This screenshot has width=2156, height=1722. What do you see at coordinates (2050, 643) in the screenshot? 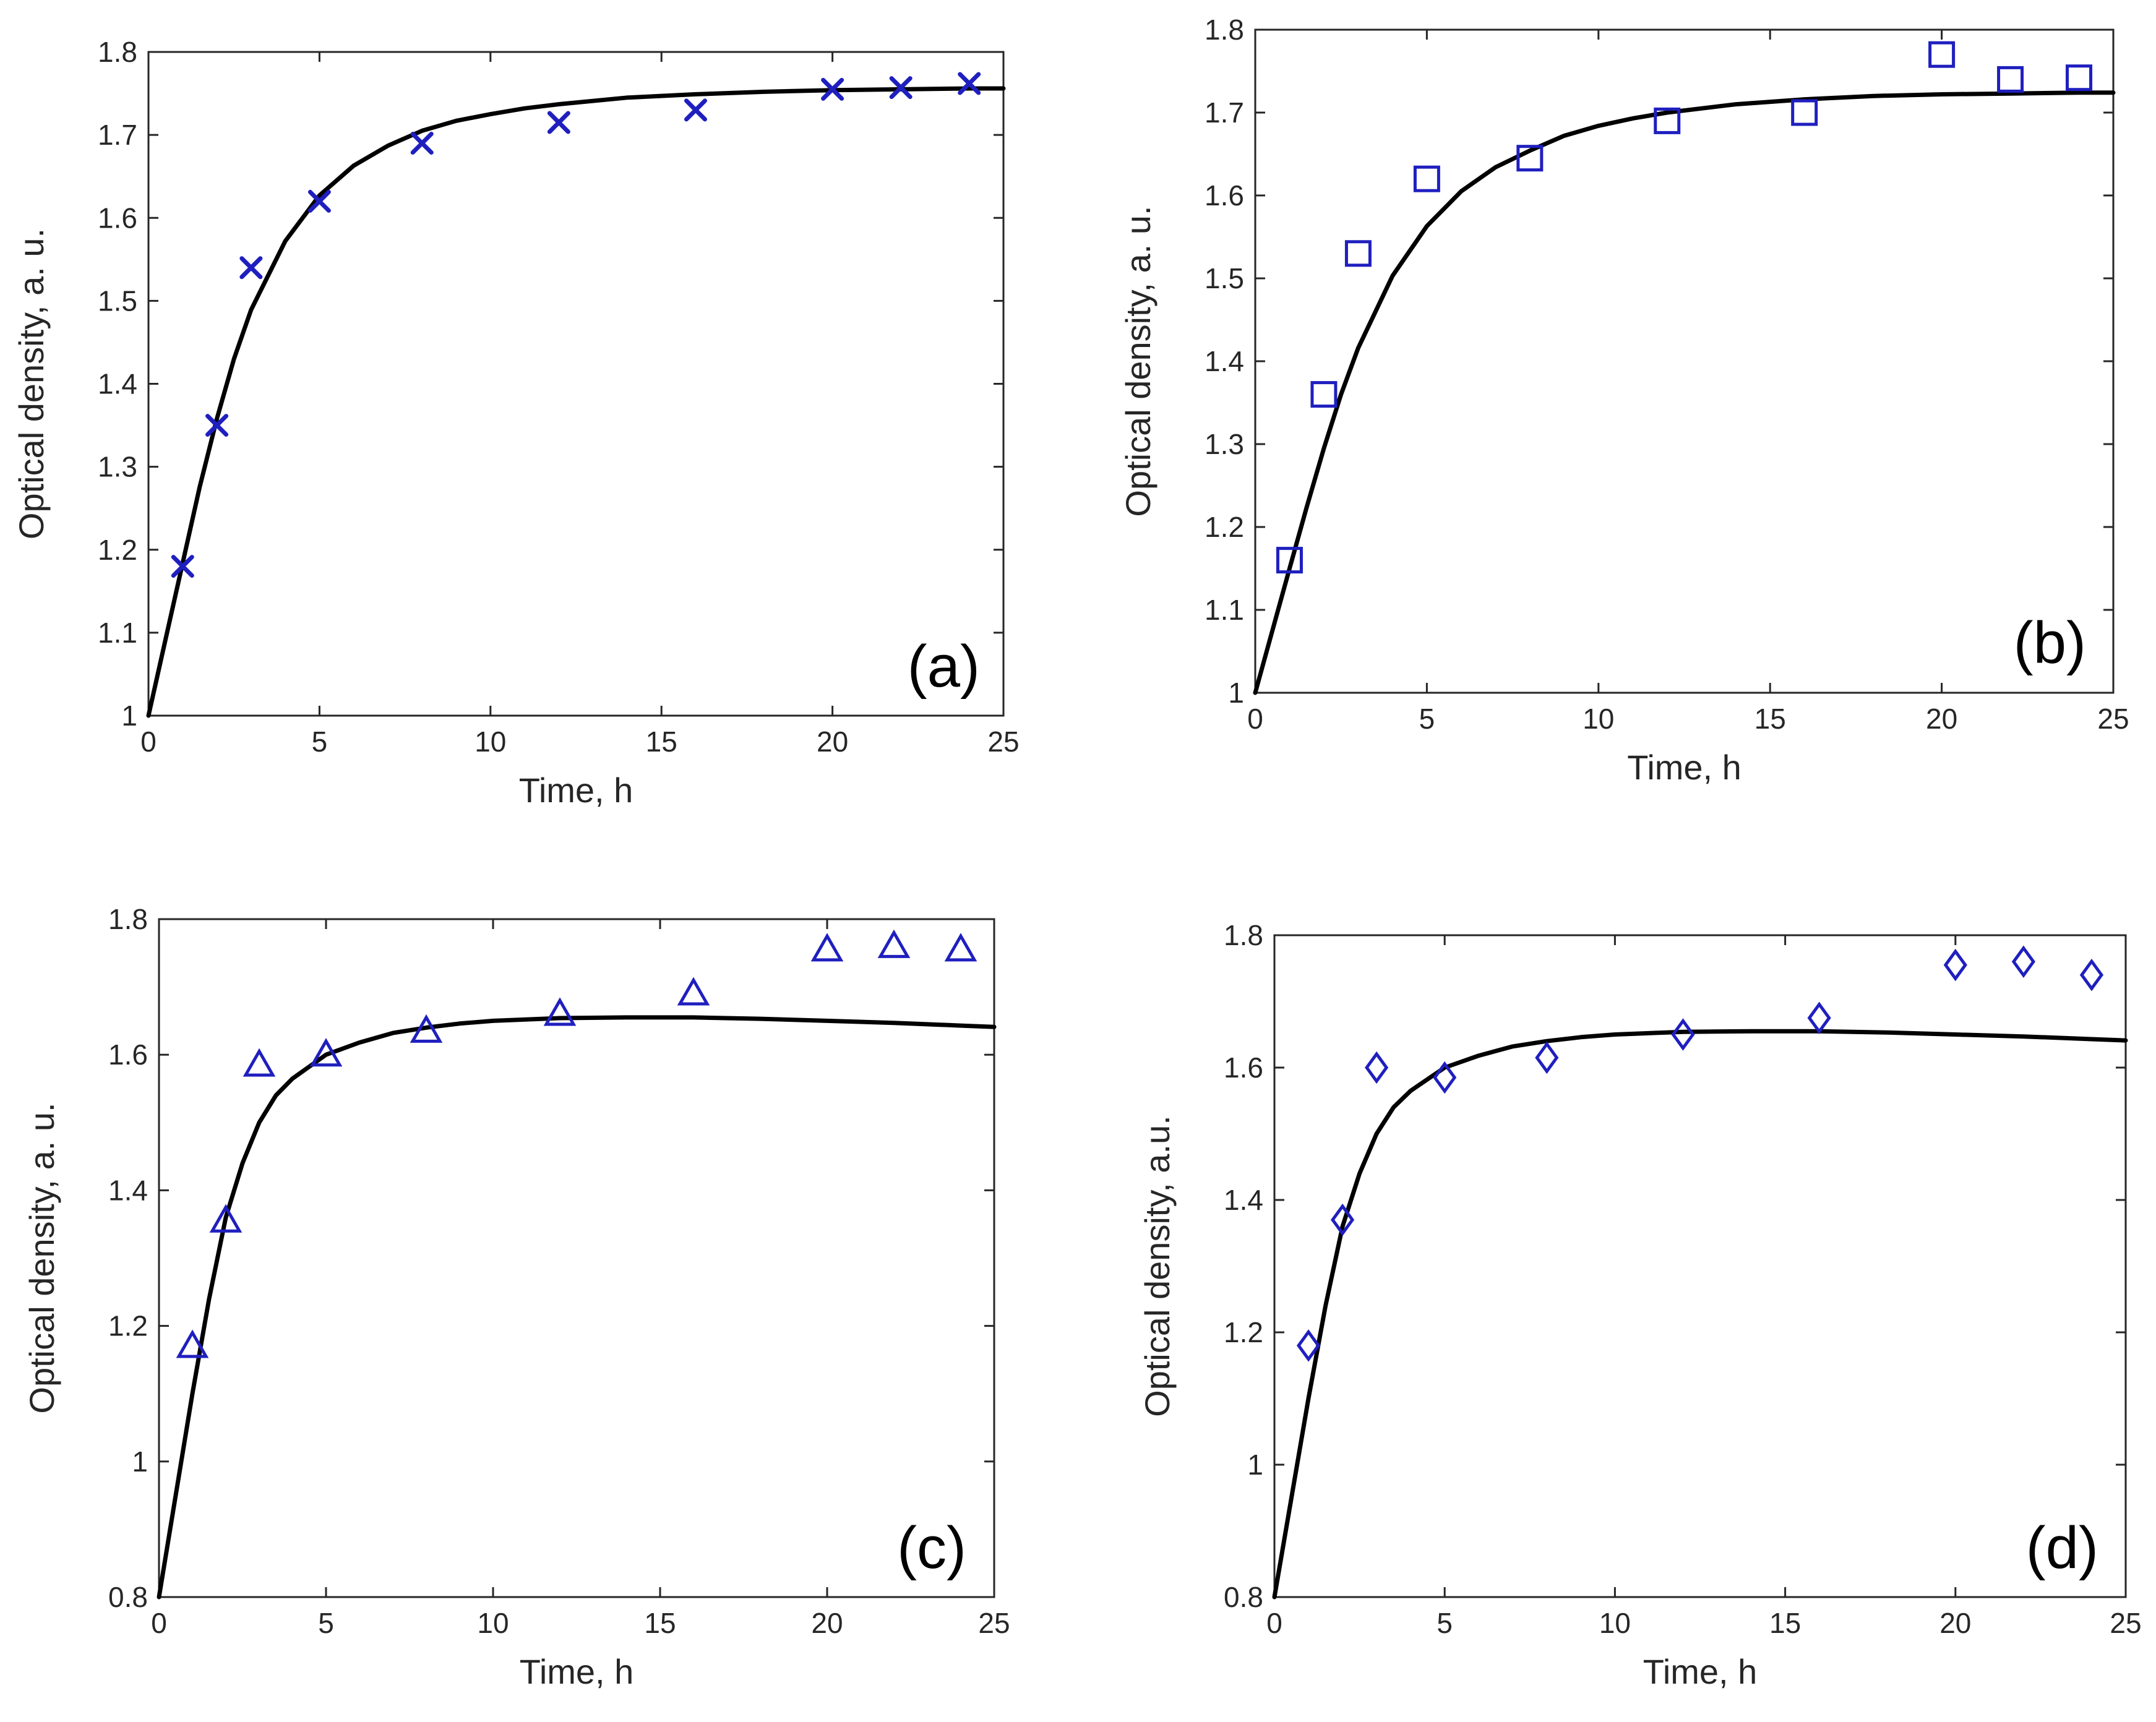
I see `panel-label: (b)` at bounding box center [2050, 643].